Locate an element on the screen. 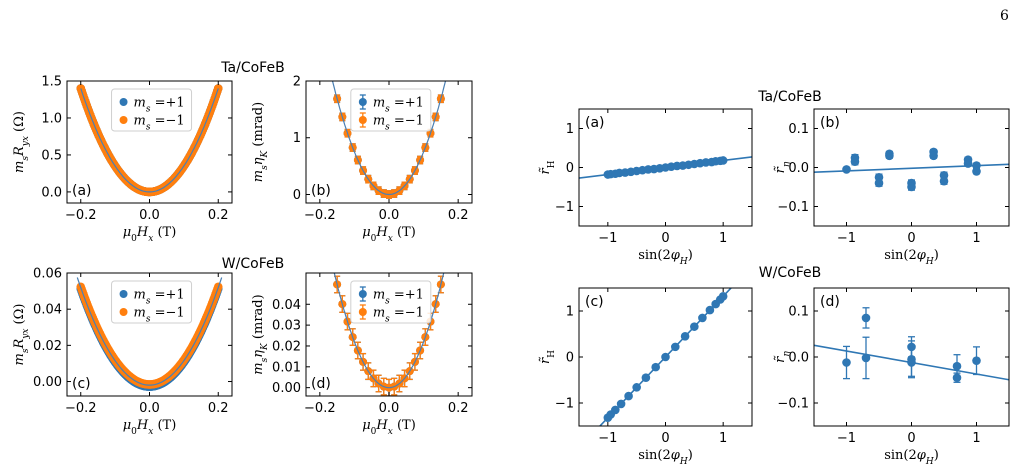 Image resolution: width=1022 pixels, height=473 pixels. y-tick-label: 0.03 is located at coordinates (286, 326).